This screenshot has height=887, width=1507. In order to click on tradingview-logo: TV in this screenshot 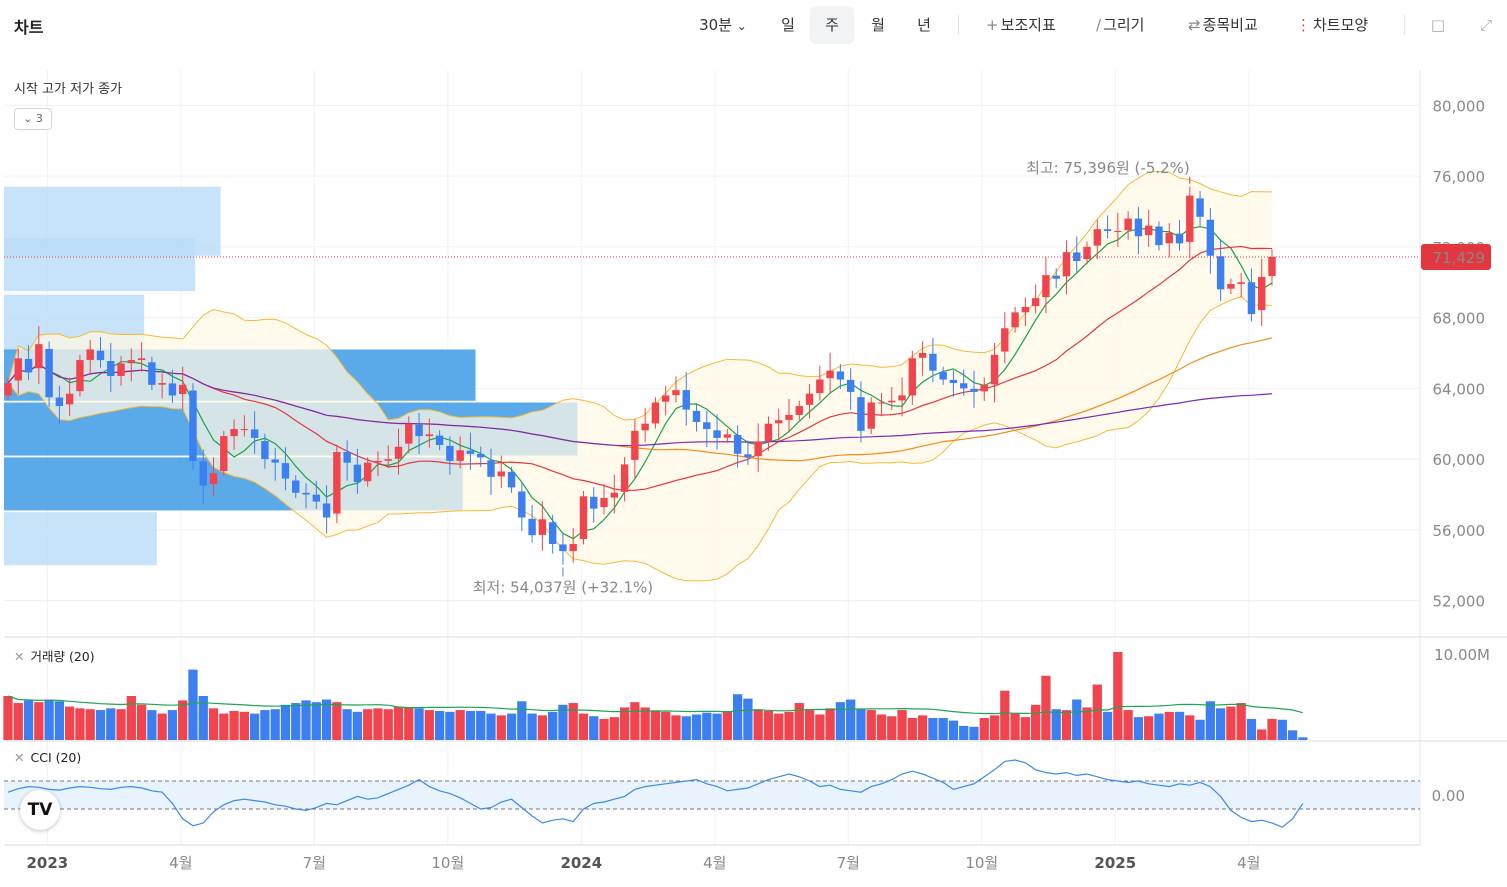, I will do `click(40, 810)`.